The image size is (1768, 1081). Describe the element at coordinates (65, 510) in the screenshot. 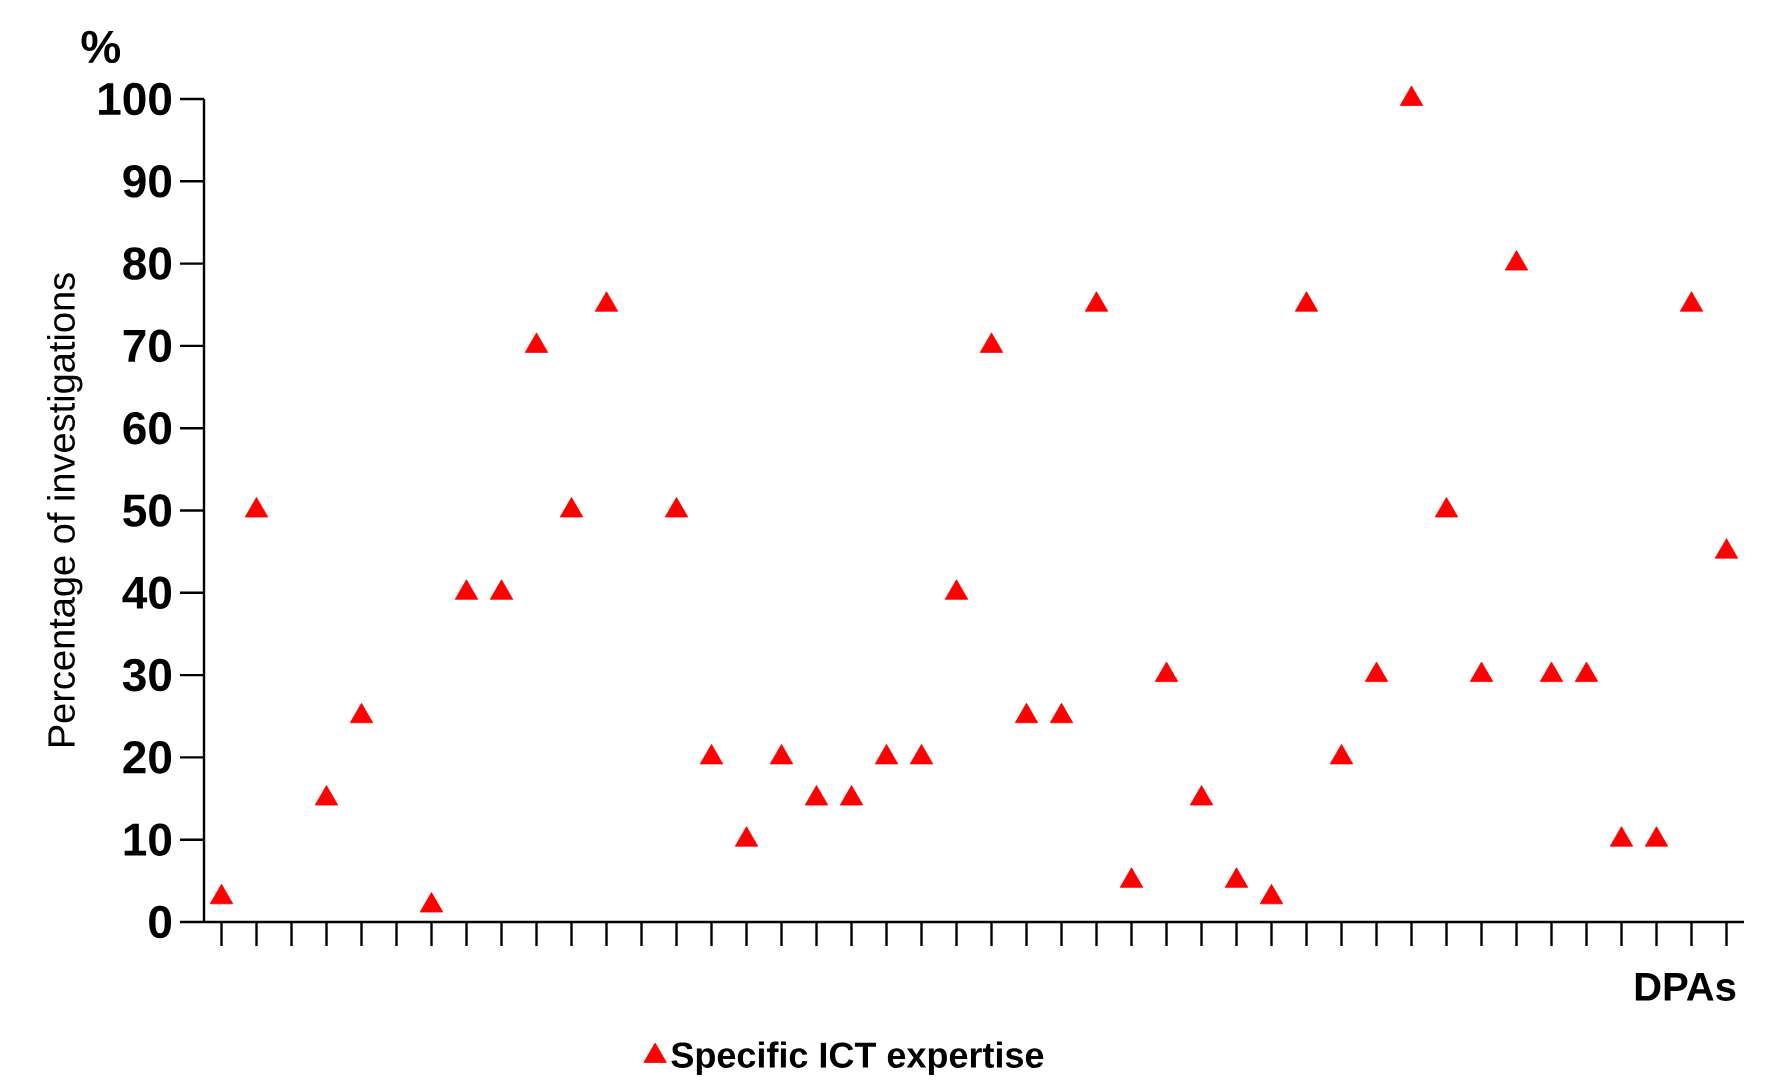

I see `y-axis-title: Percentage of investigations` at that location.